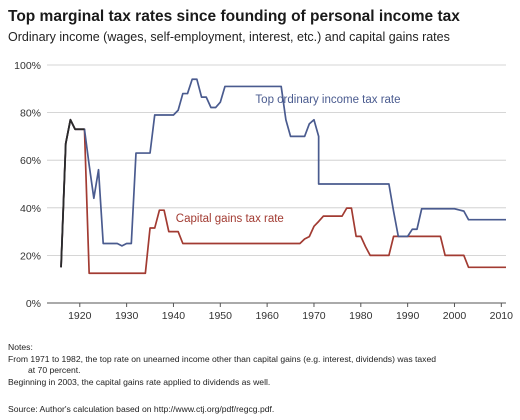 Image resolution: width=520 pixels, height=420 pixels. I want to click on y-tick-label: 60%, so click(30, 161).